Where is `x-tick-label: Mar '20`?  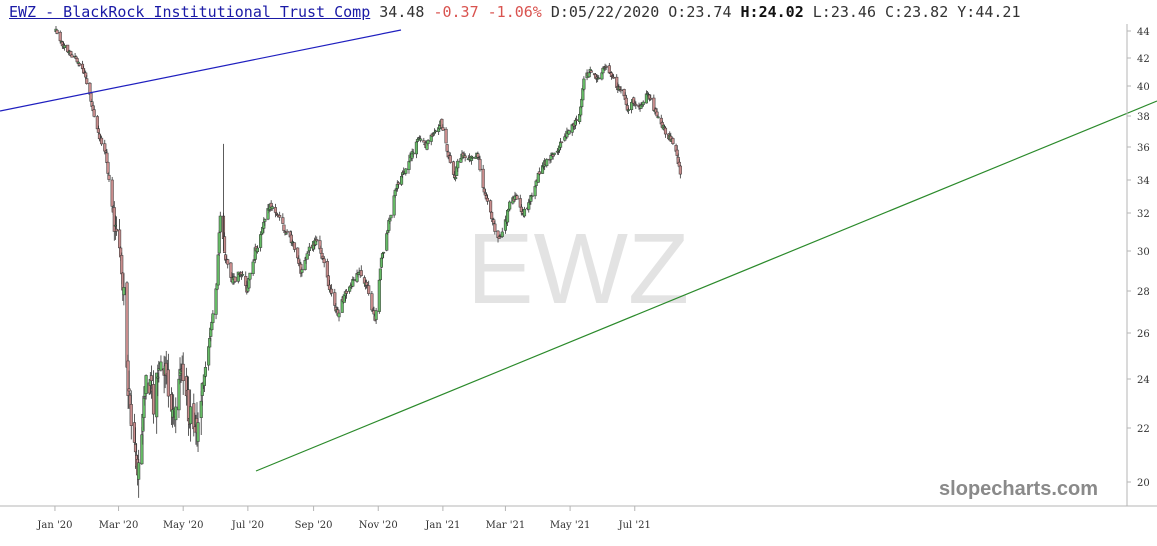 x-tick-label: Mar '20 is located at coordinates (119, 525).